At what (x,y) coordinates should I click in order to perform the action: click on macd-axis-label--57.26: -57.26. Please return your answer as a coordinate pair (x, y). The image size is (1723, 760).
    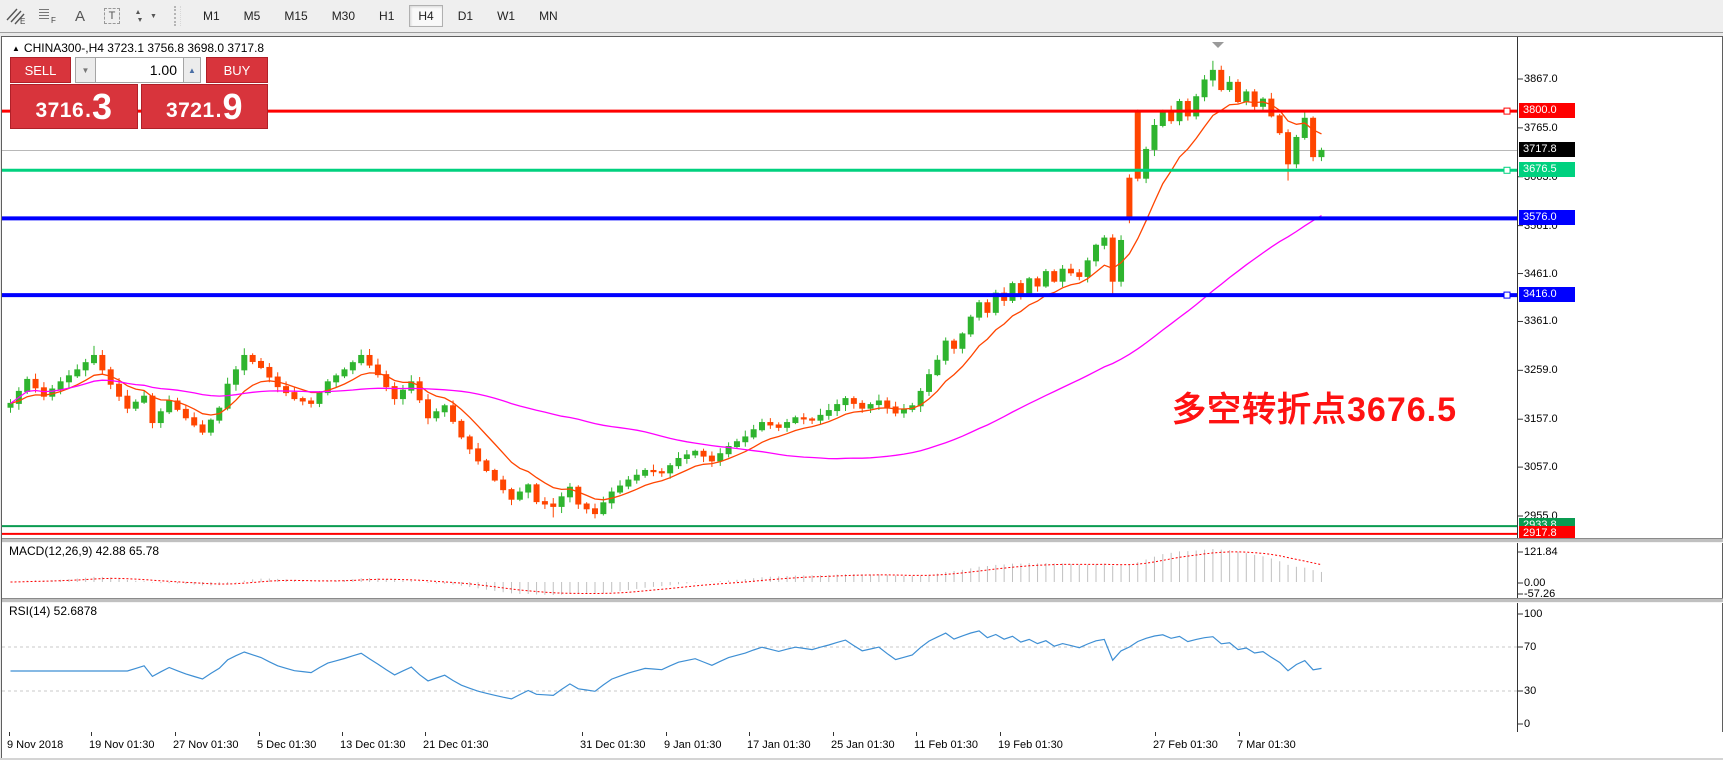
    Looking at the image, I should click on (1540, 594).